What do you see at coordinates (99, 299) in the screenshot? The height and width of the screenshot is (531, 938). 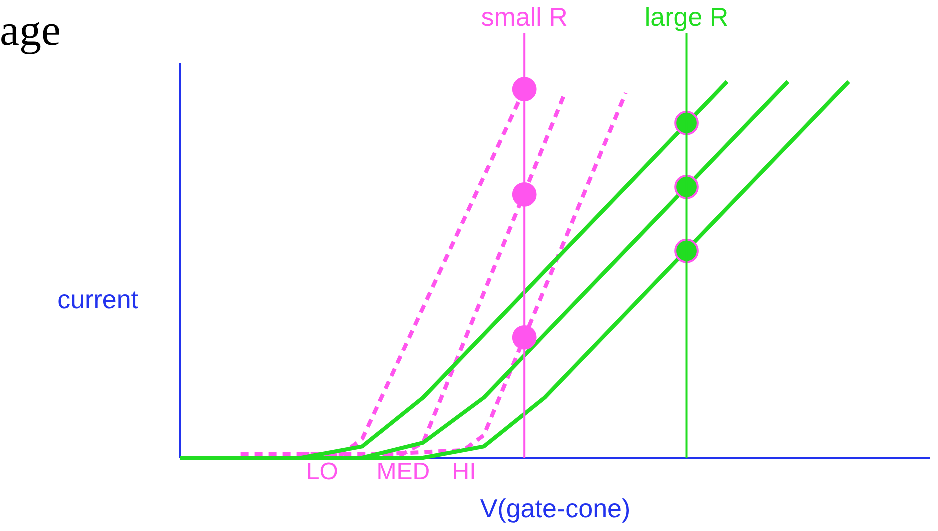 I see `y-axis-title: current` at bounding box center [99, 299].